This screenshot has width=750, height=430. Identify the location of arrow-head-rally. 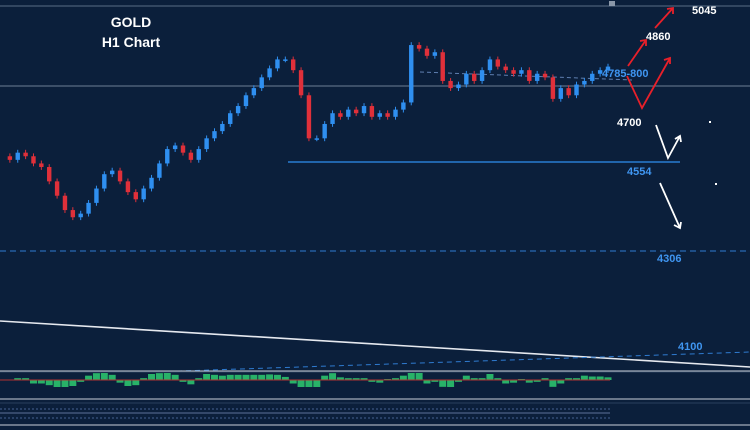
(667, 60).